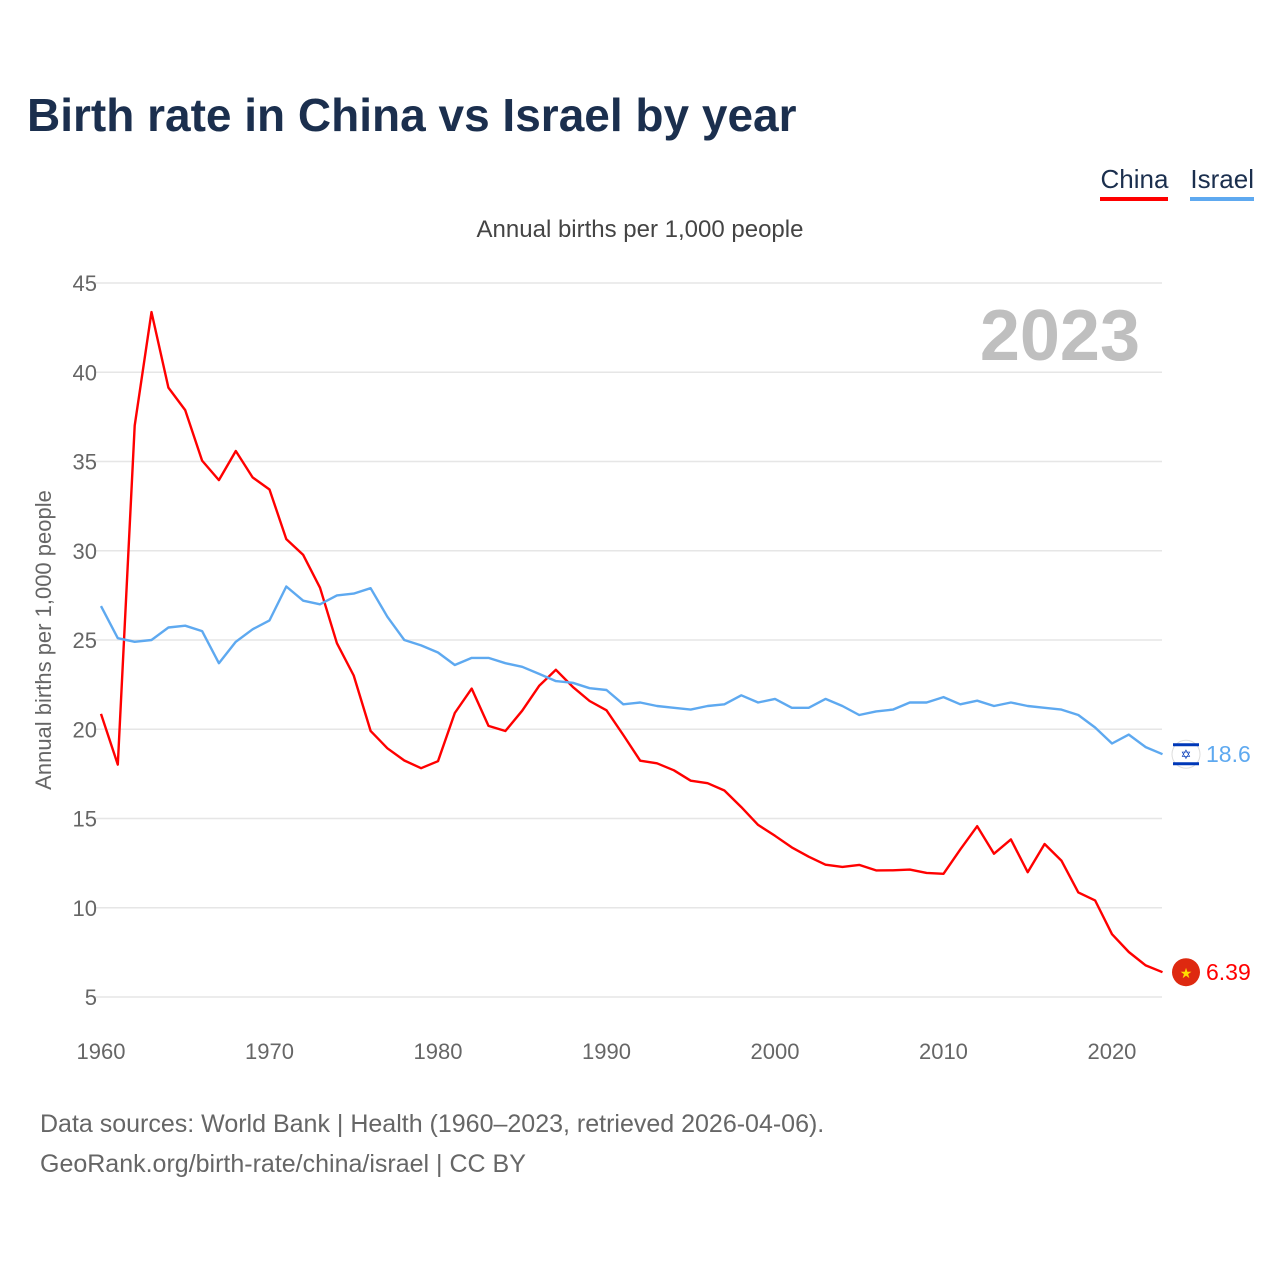 This screenshot has width=1280, height=1280. What do you see at coordinates (85, 819) in the screenshot?
I see `y-tick-label: 15` at bounding box center [85, 819].